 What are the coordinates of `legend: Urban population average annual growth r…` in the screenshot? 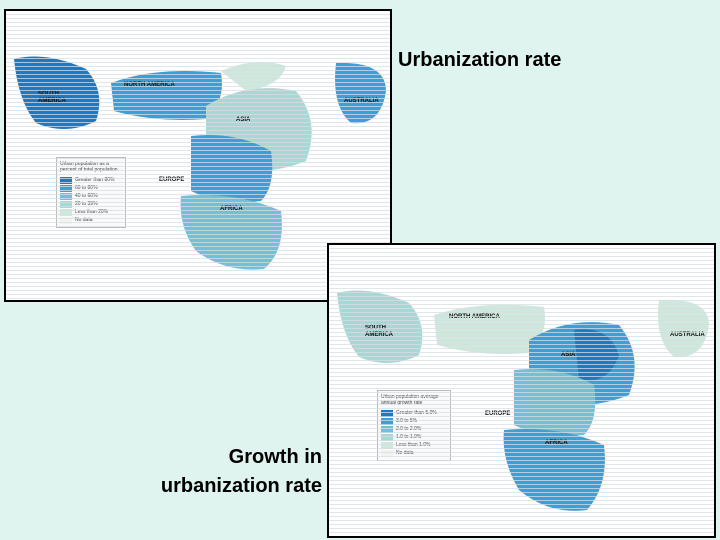 It's located at (414, 425).